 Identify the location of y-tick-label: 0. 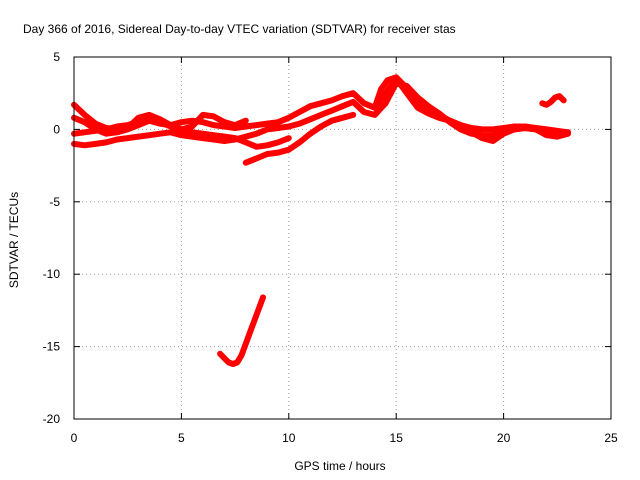
(56, 129).